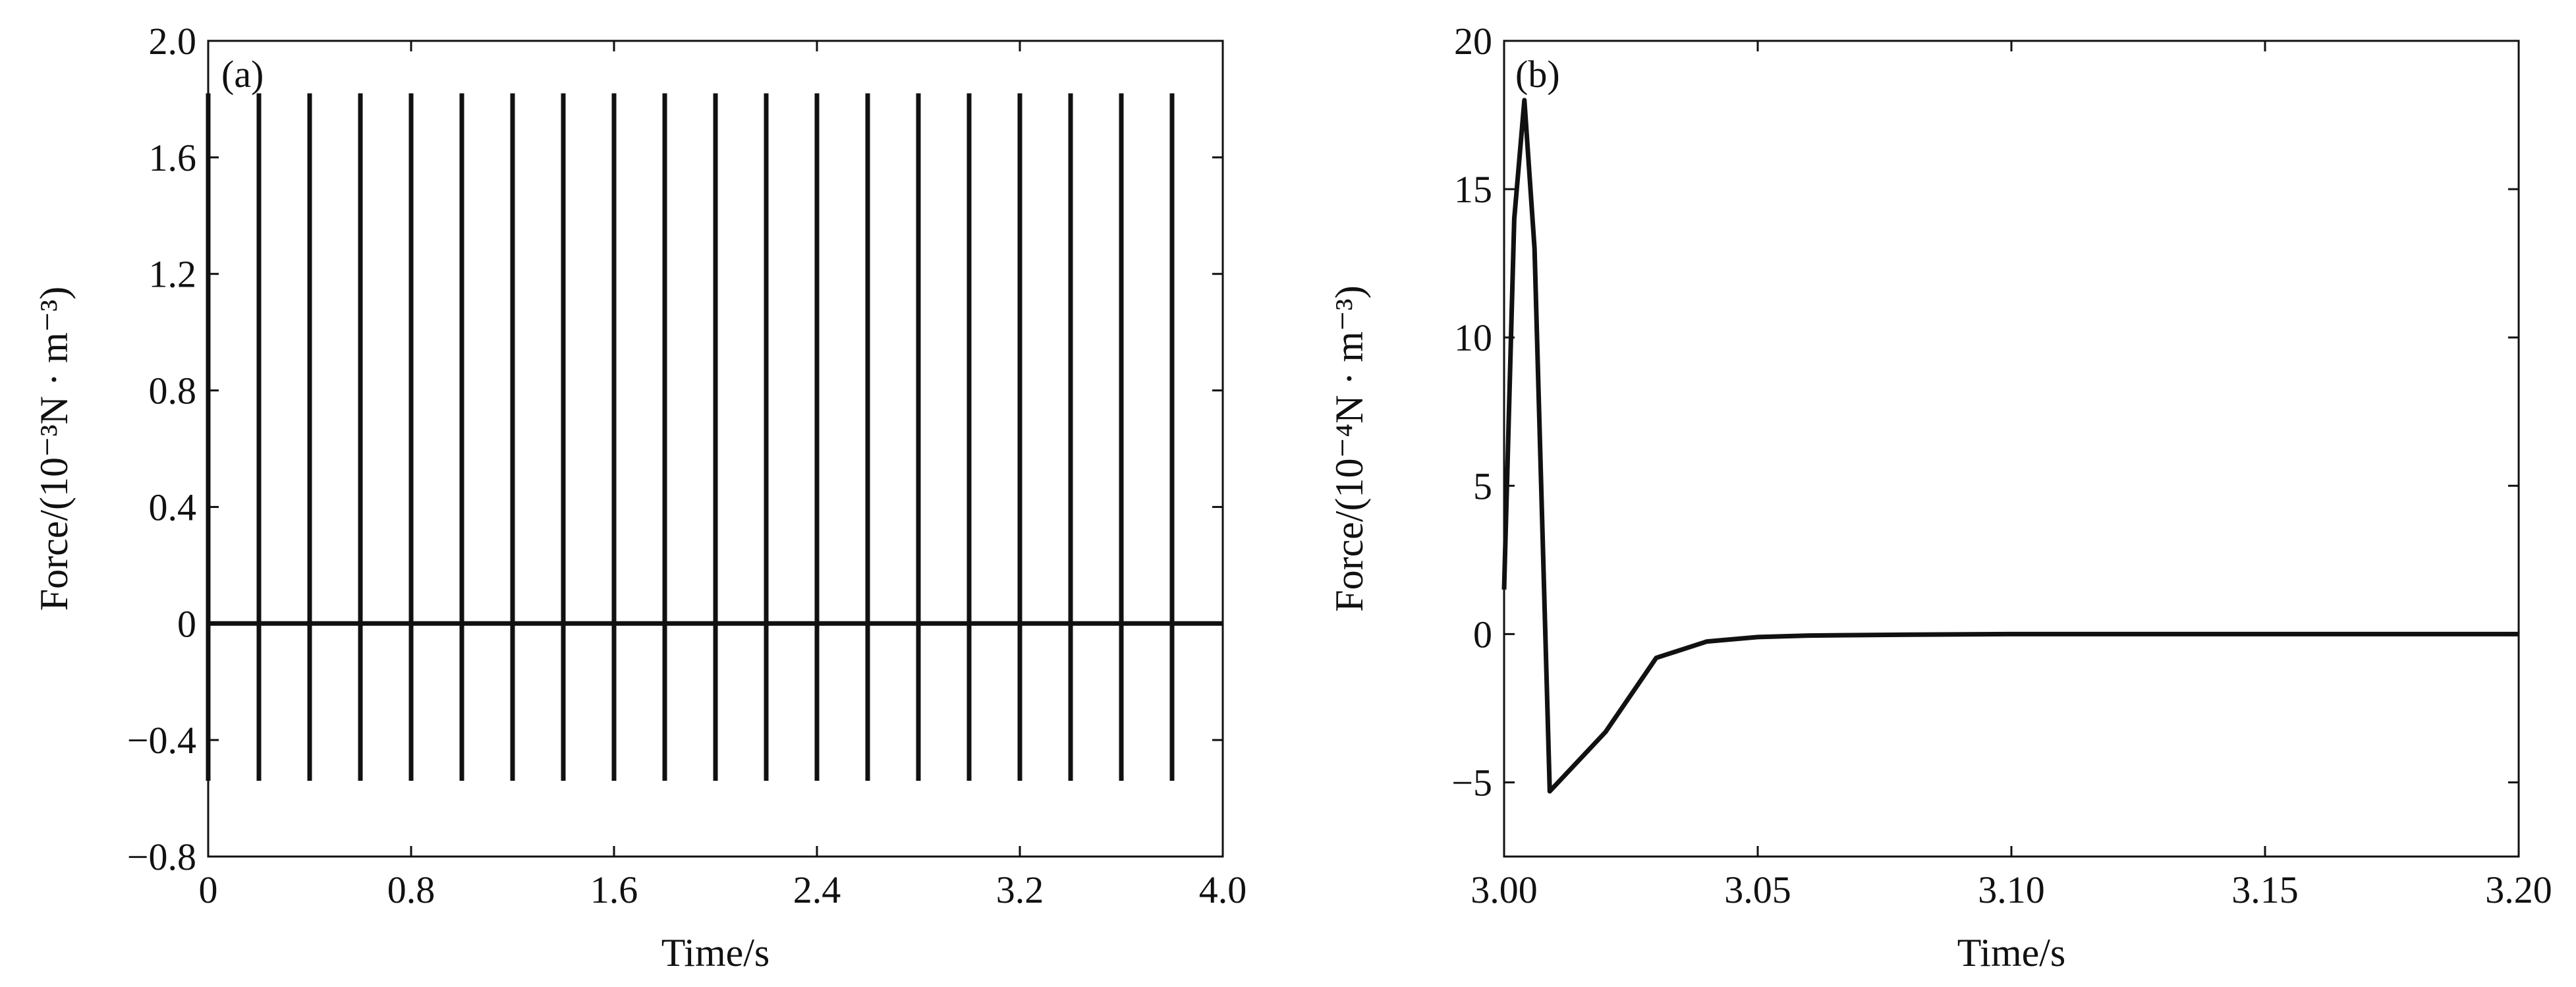 The height and width of the screenshot is (987, 2576). I want to click on y-tick-label-b-1: 0, so click(1482, 634).